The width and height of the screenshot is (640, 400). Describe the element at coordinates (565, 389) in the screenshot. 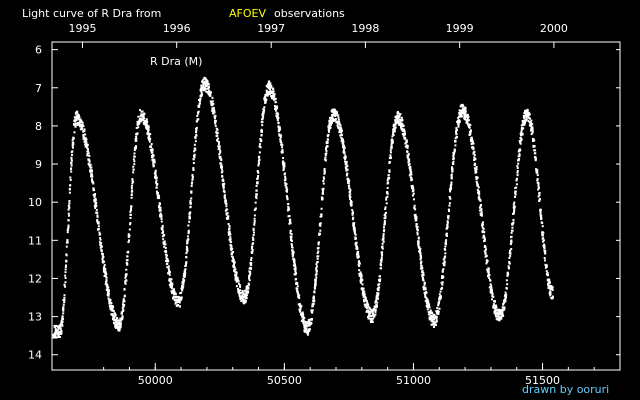

I see `credit-label: drawn by ooruri` at that location.